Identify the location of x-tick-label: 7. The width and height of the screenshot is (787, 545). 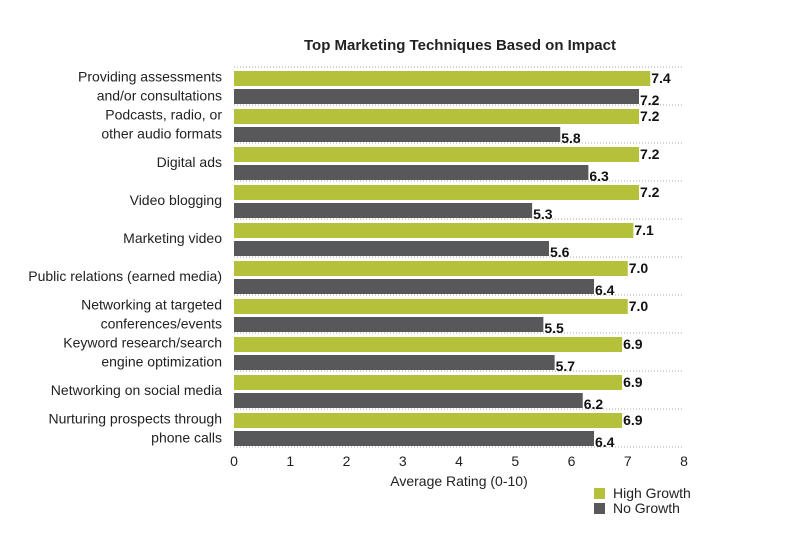
(628, 461).